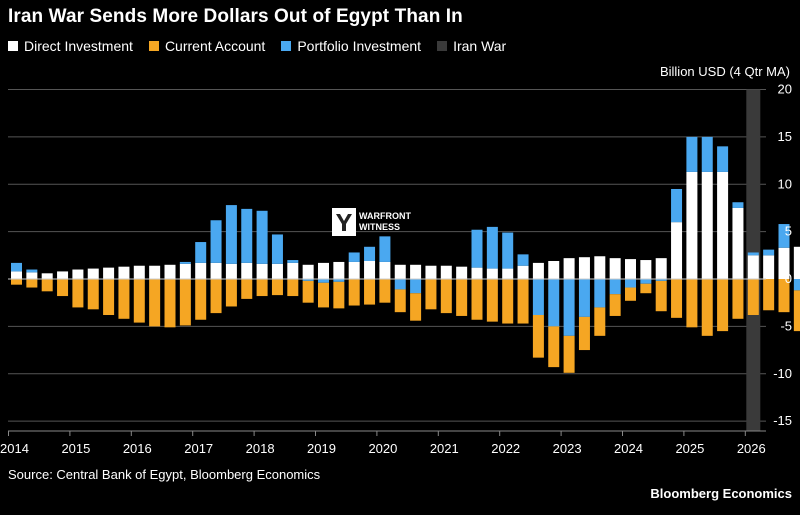  I want to click on bar-portfolio-investment-q25, so click(400, 284).